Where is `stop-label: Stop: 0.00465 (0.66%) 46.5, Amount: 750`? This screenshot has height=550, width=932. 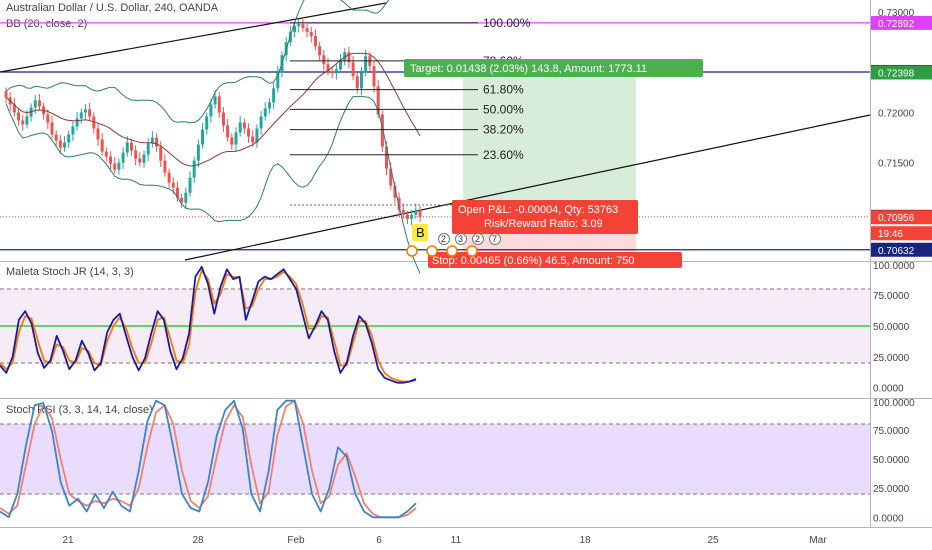
stop-label: Stop: 0.00465 (0.66%) 46.5, Amount: 750 is located at coordinates (533, 261).